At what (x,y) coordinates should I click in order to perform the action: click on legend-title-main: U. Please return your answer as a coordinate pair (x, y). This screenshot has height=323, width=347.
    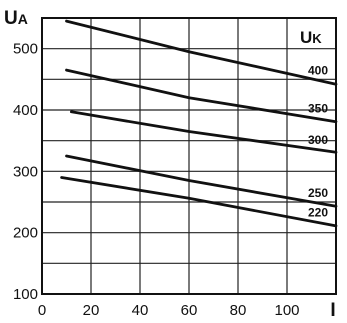
    Looking at the image, I should click on (306, 37).